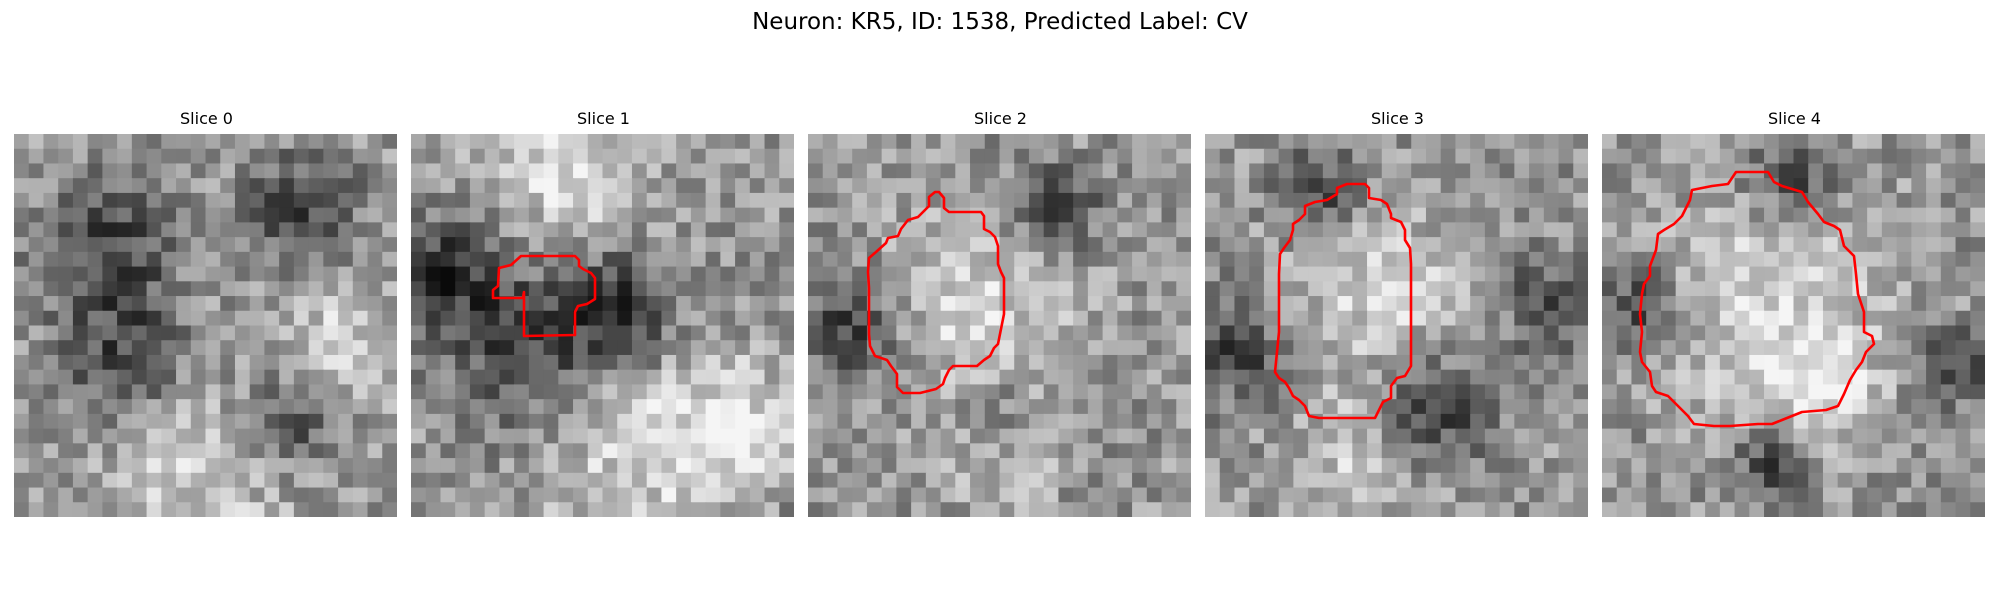  I want to click on segmentation-contour, so click(1757, 299).